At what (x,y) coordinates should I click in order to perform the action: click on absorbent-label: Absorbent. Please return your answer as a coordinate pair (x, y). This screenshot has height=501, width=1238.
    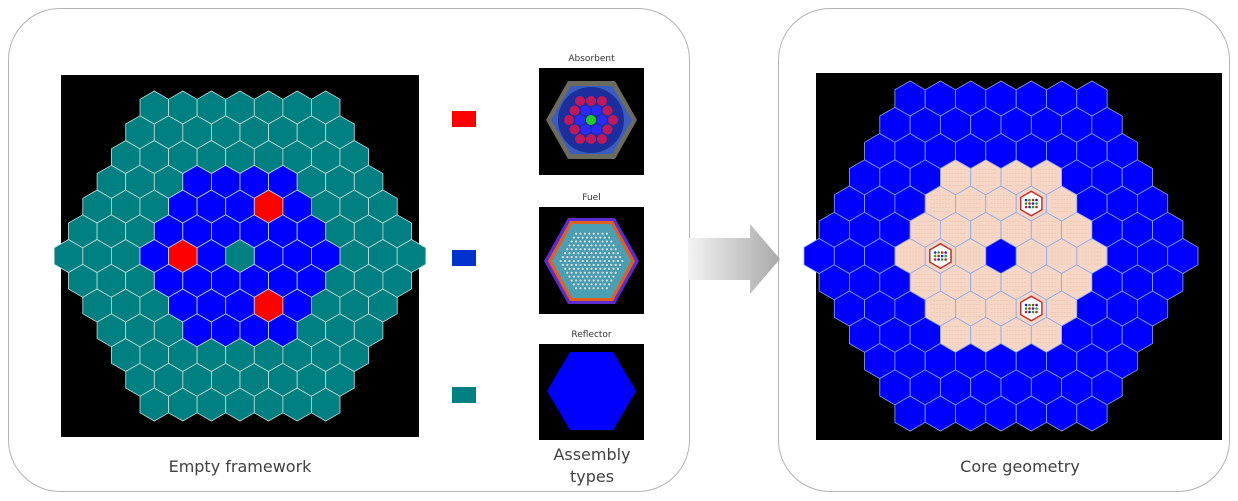
    Looking at the image, I should click on (591, 59).